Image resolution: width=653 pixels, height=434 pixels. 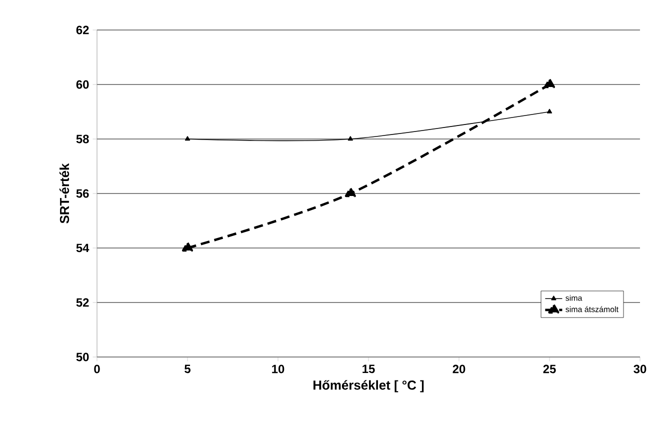 What do you see at coordinates (459, 369) in the screenshot?
I see `x-tick-label: 20` at bounding box center [459, 369].